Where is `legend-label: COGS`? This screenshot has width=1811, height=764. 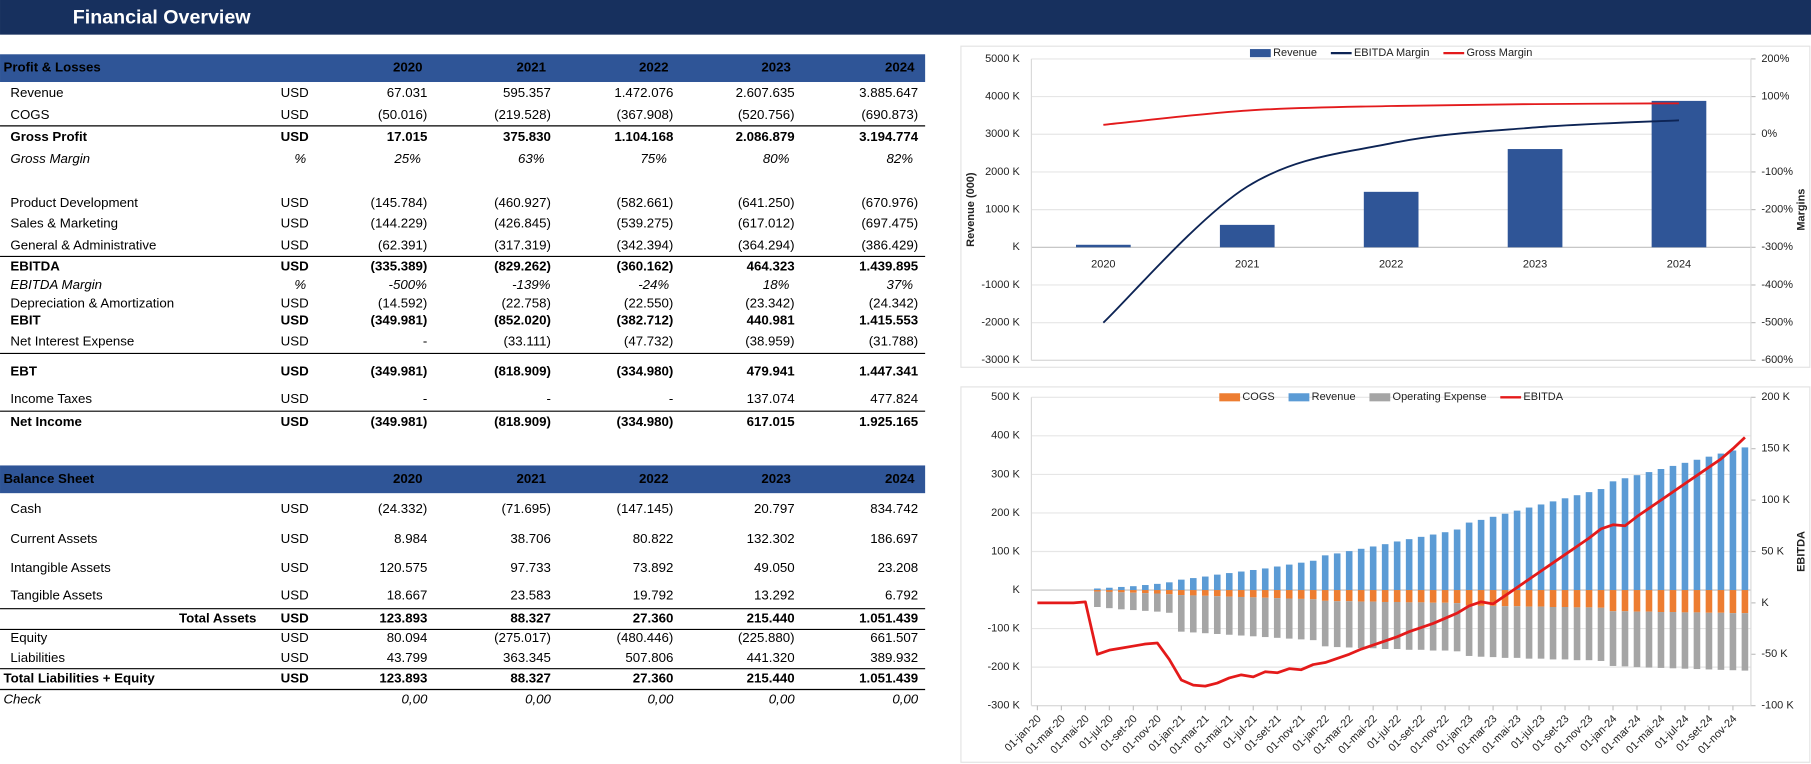 legend-label: COGS is located at coordinates (1258, 397).